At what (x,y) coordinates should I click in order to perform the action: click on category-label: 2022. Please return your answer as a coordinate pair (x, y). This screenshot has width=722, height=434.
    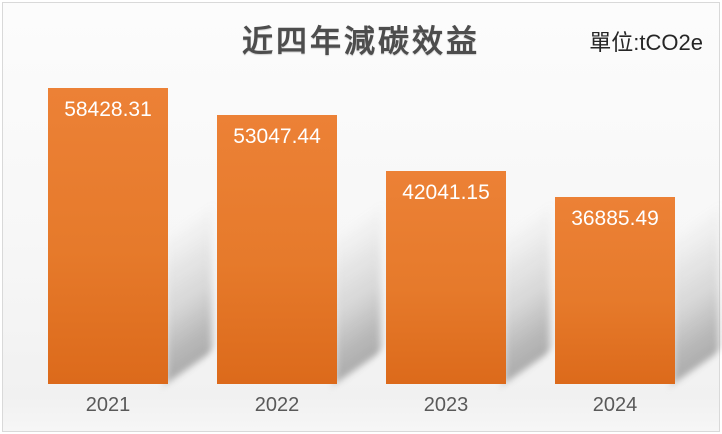
    Looking at the image, I should click on (277, 405).